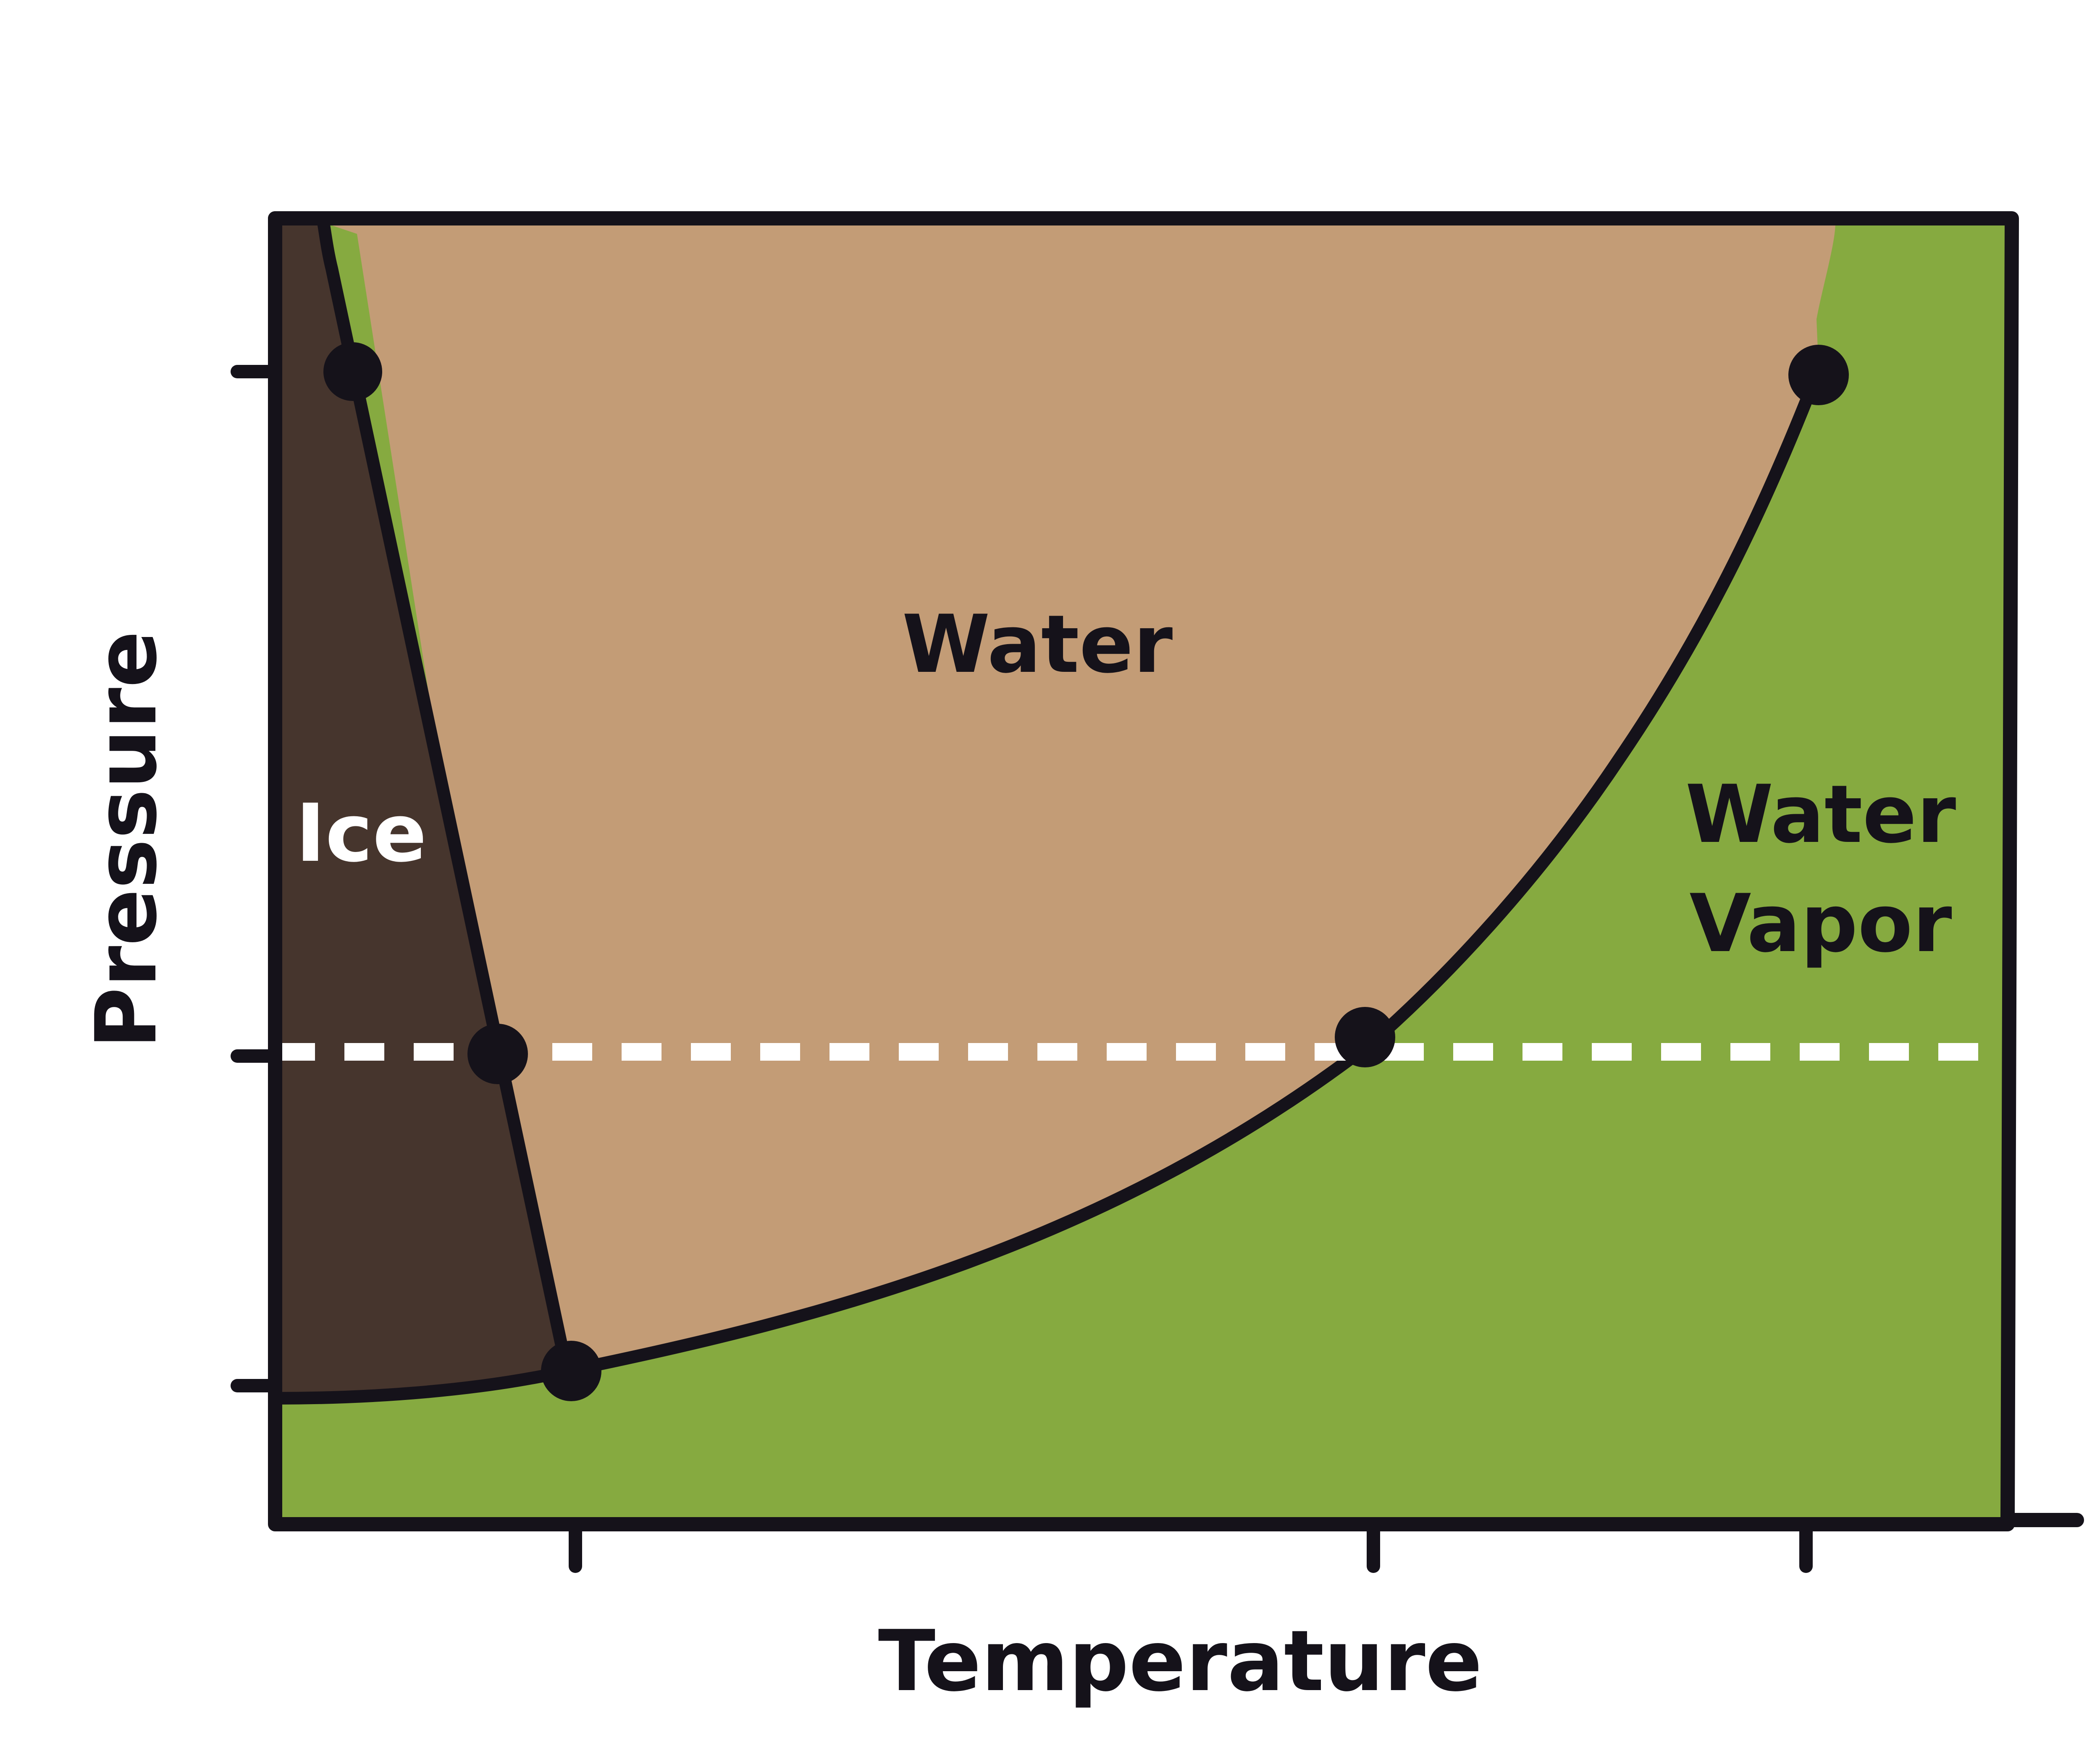  What do you see at coordinates (1037, 644) in the screenshot?
I see `water-label: Water` at bounding box center [1037, 644].